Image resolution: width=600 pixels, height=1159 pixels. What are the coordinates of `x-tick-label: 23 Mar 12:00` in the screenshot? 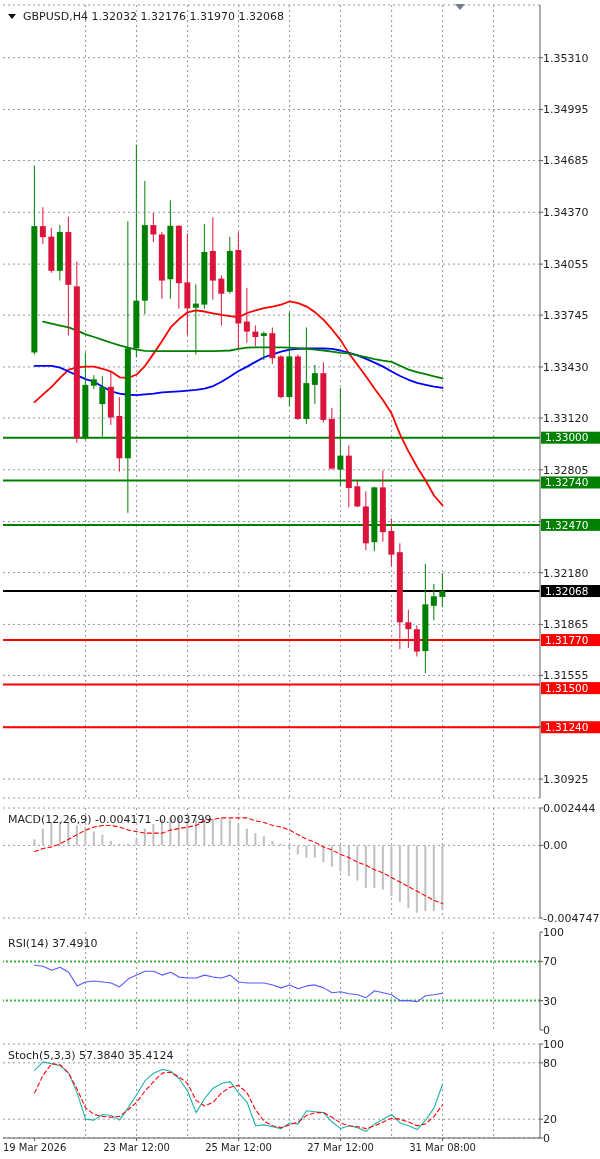 It's located at (136, 1147).